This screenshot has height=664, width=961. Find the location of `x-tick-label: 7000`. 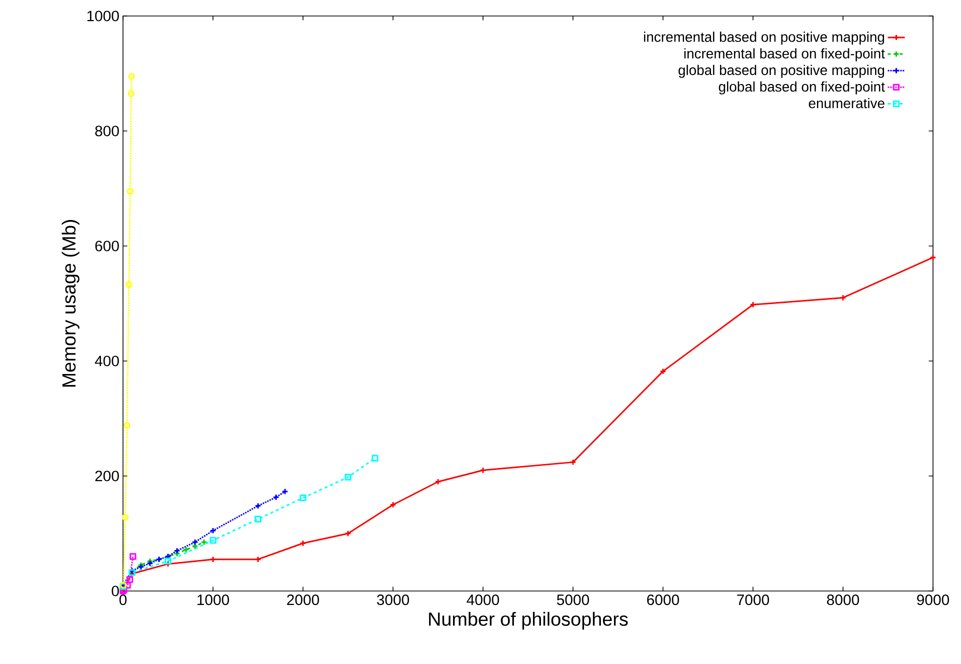

x-tick-label: 7000 is located at coordinates (753, 600).